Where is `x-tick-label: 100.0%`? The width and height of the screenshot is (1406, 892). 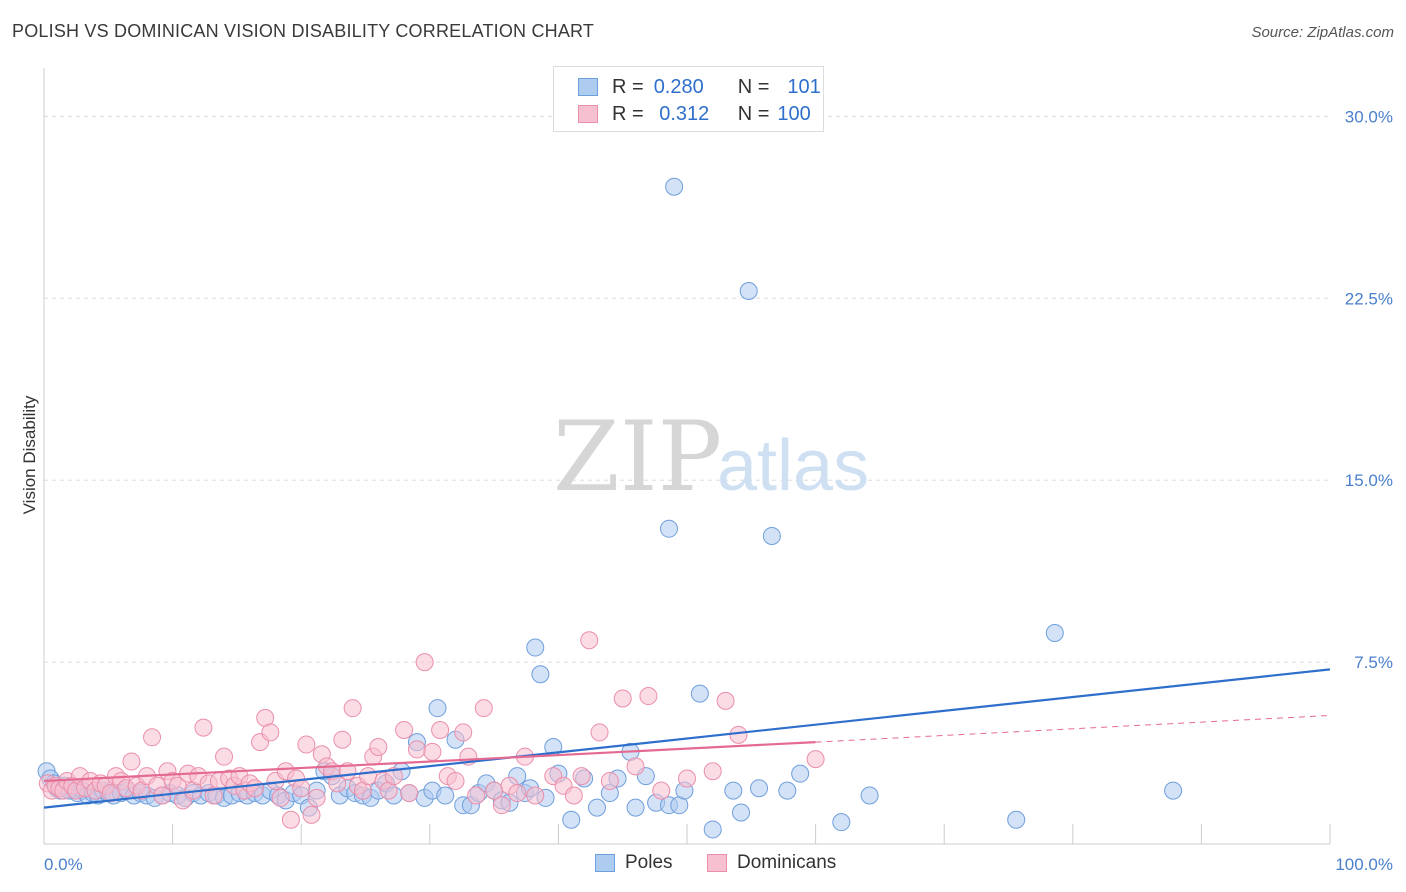
x-tick-label: 100.0% is located at coordinates (1364, 864).